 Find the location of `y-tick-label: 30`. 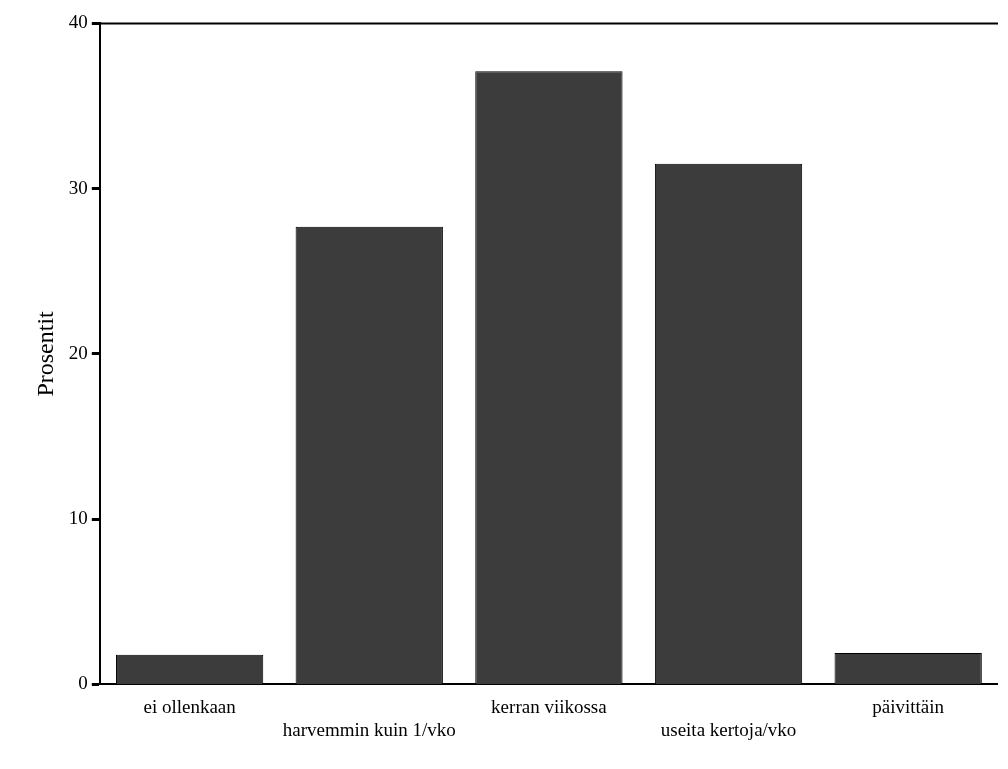

y-tick-label: 30 is located at coordinates (78, 187).